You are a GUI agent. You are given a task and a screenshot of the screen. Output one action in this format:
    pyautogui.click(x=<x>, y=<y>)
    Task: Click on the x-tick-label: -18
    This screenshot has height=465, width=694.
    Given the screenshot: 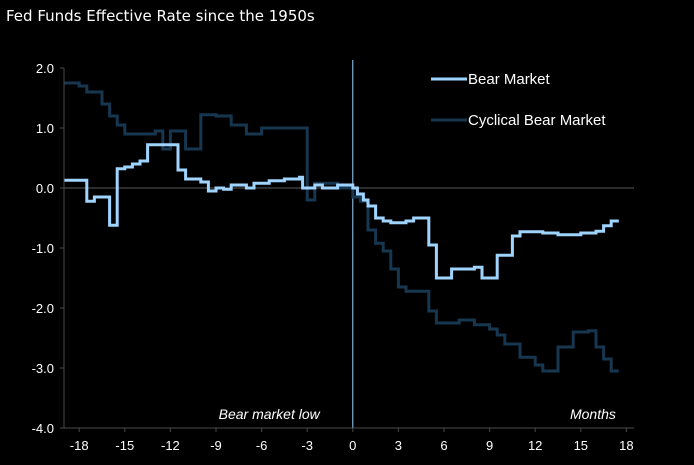 What is the action you would take?
    pyautogui.click(x=79, y=445)
    